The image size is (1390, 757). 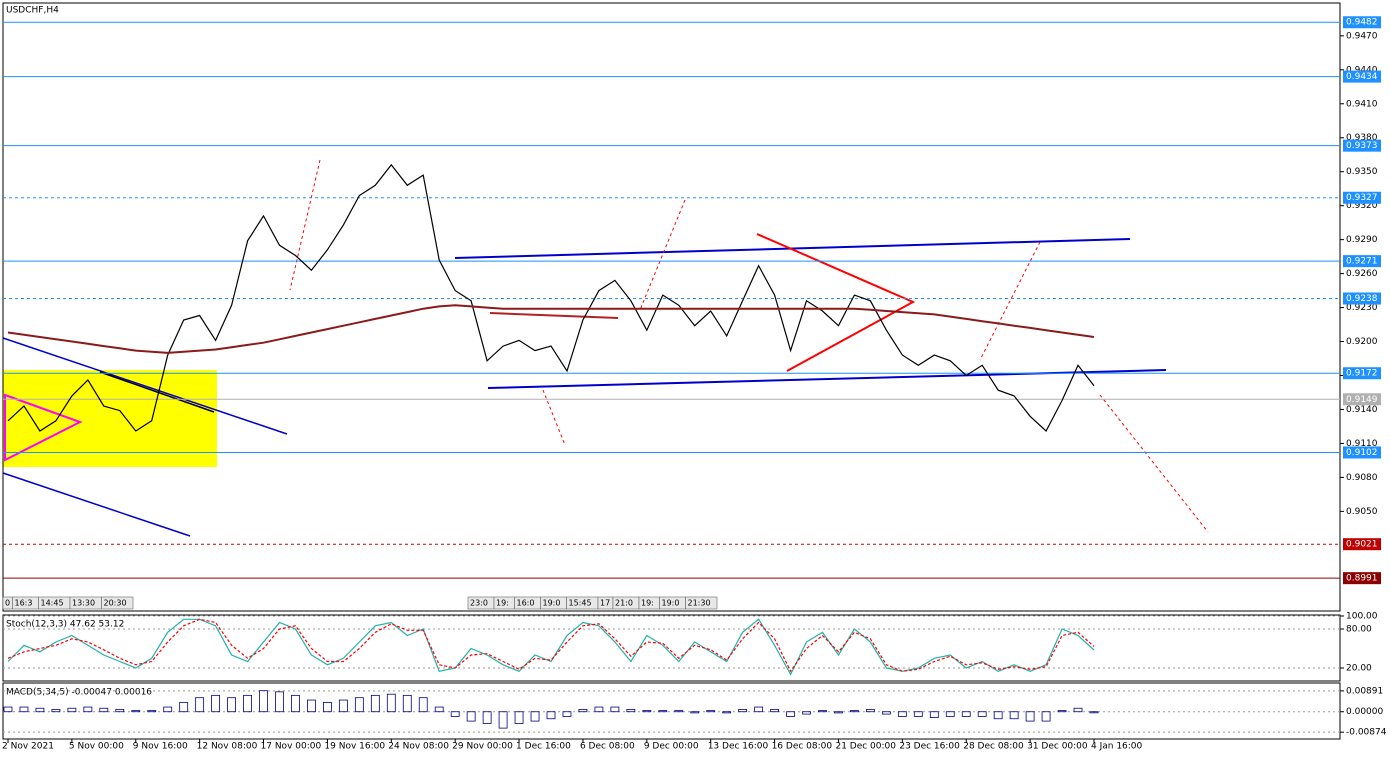 I want to click on macd-panel, so click(x=671, y=711).